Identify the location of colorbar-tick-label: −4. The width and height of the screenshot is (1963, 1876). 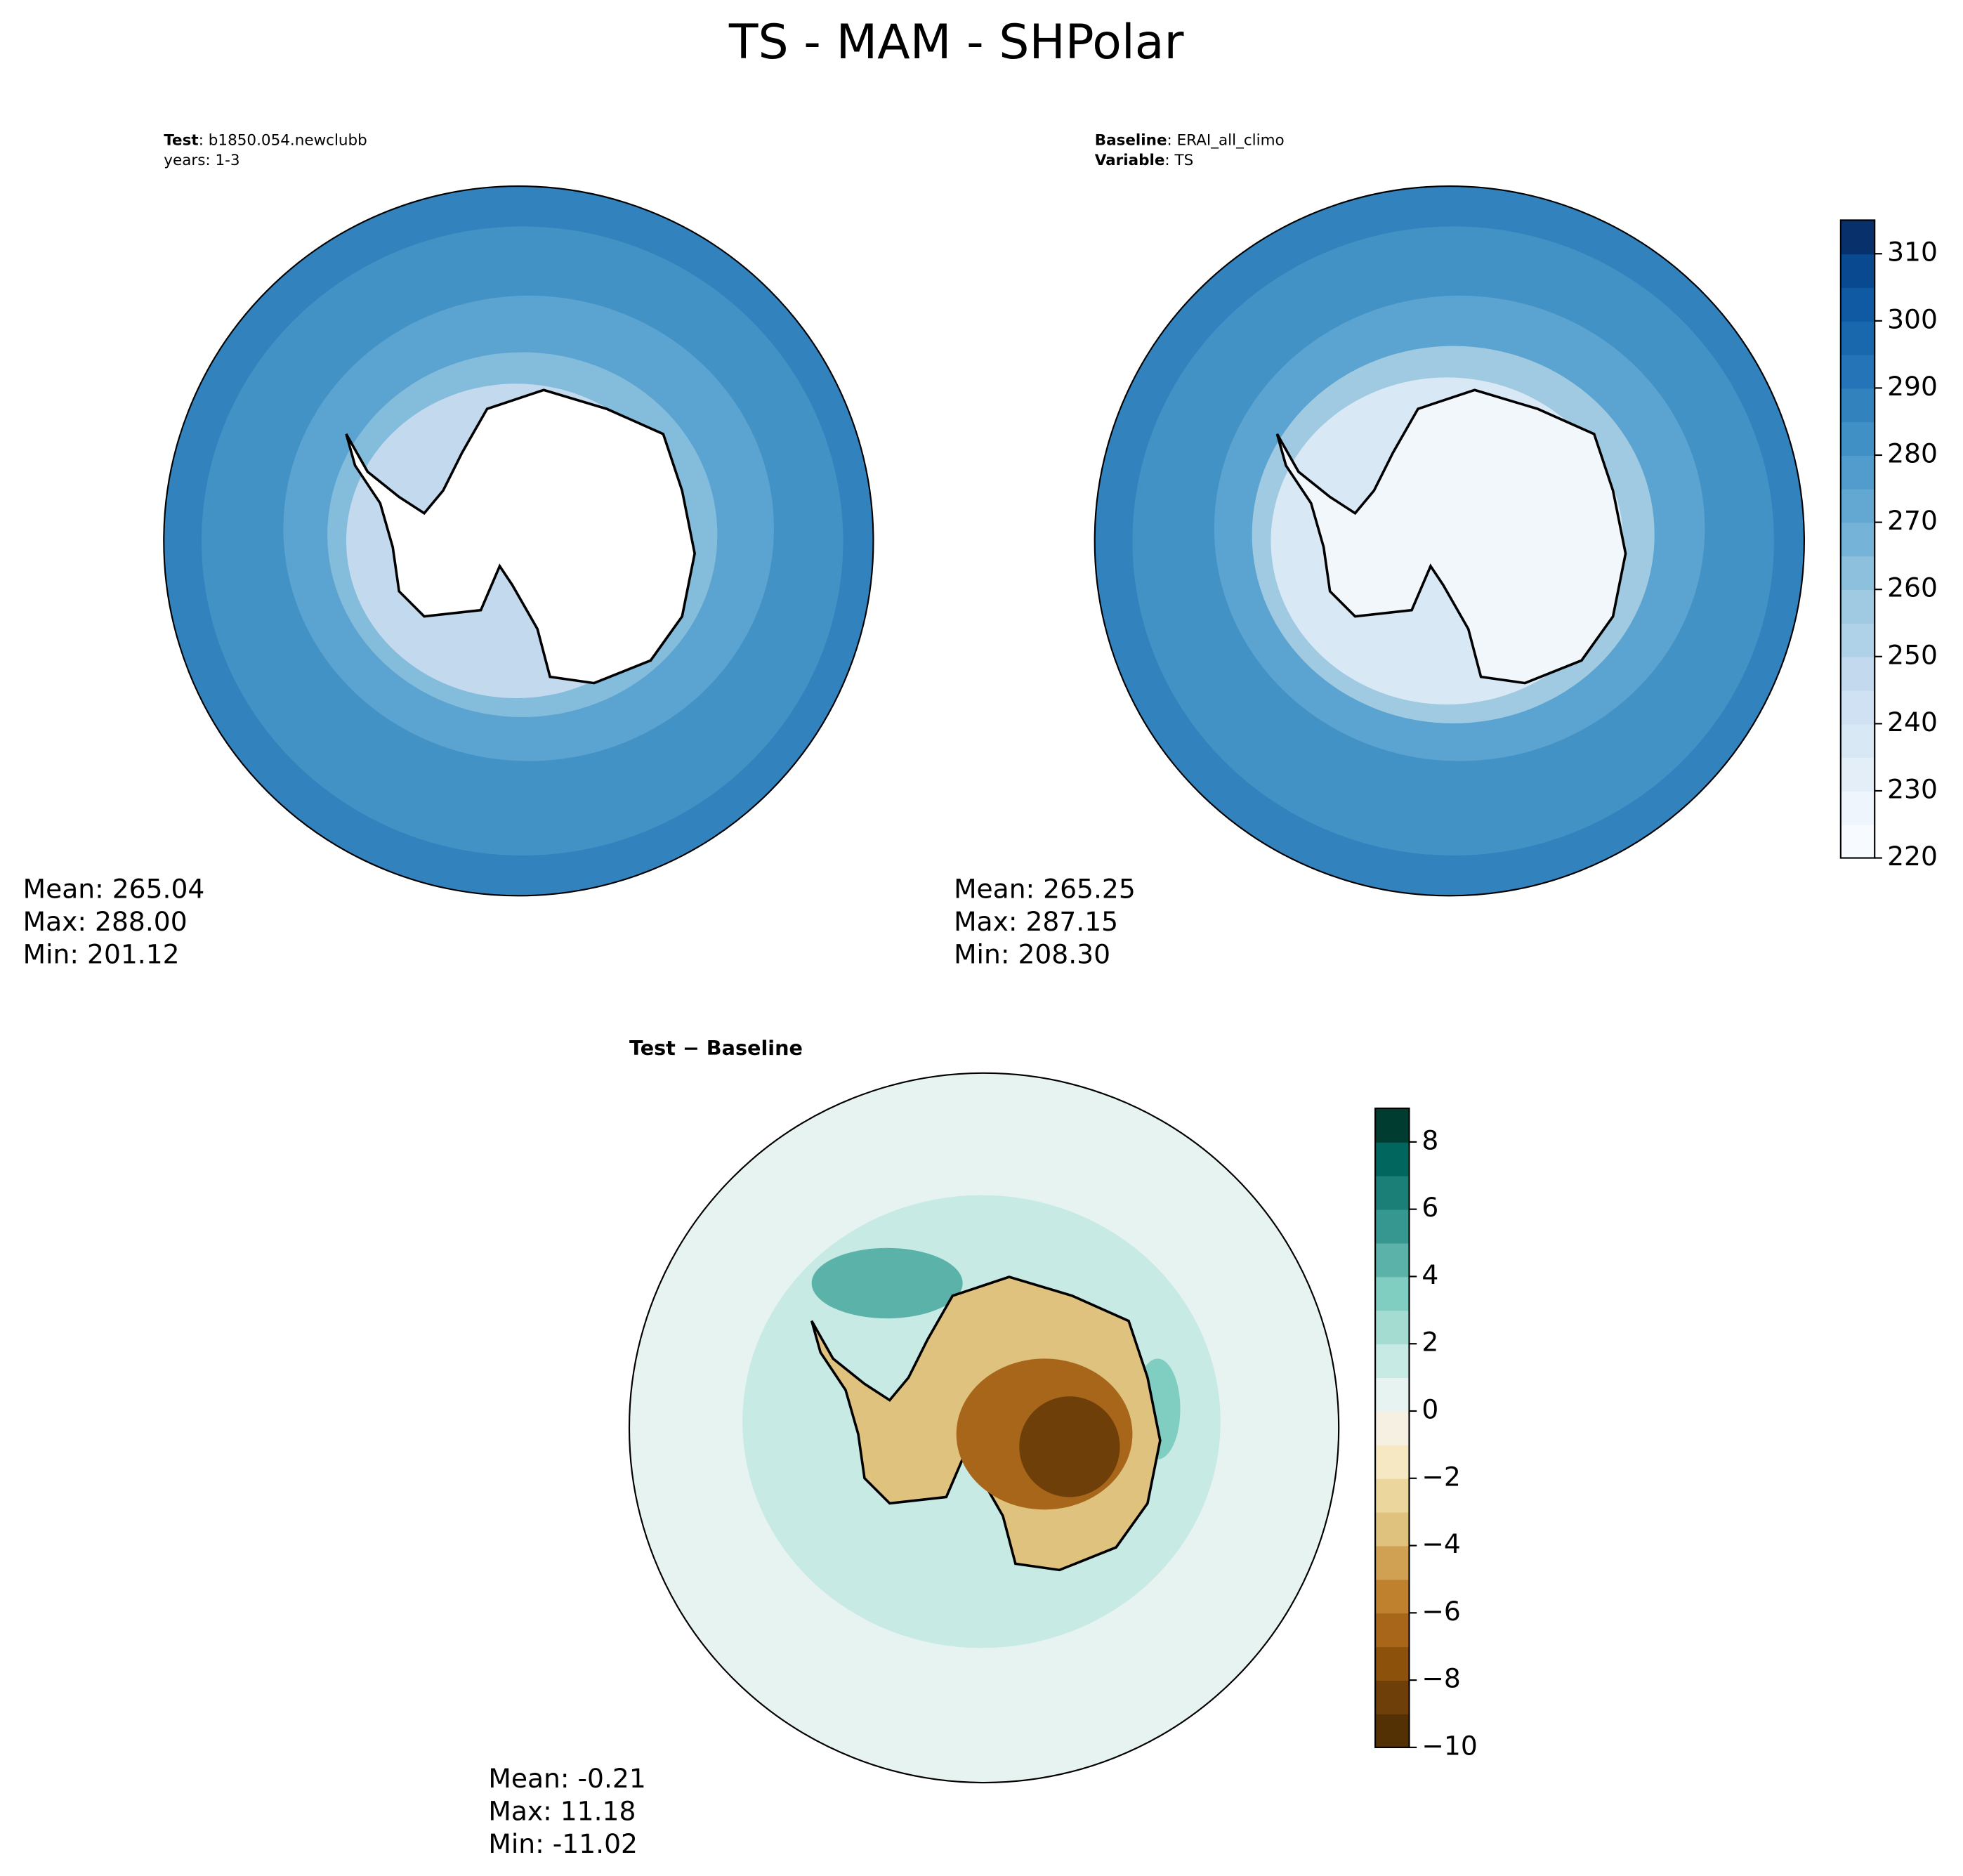
(1441, 1544).